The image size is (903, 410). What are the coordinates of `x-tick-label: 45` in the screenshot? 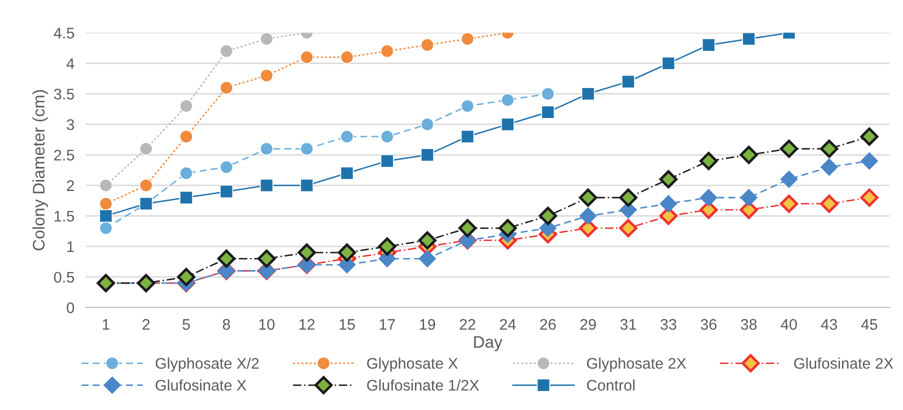 It's located at (869, 324).